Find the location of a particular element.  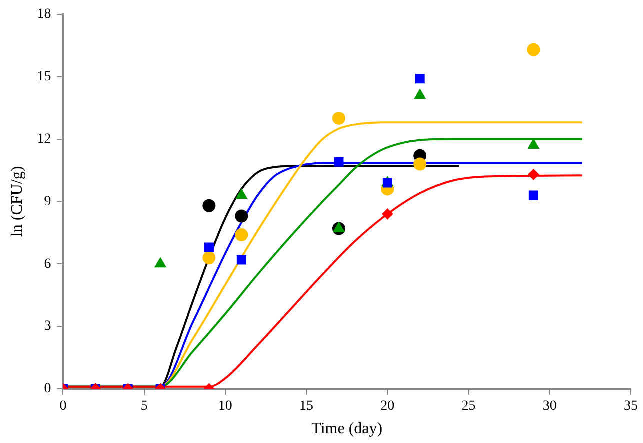

x-tick-label: 5 is located at coordinates (144, 406).